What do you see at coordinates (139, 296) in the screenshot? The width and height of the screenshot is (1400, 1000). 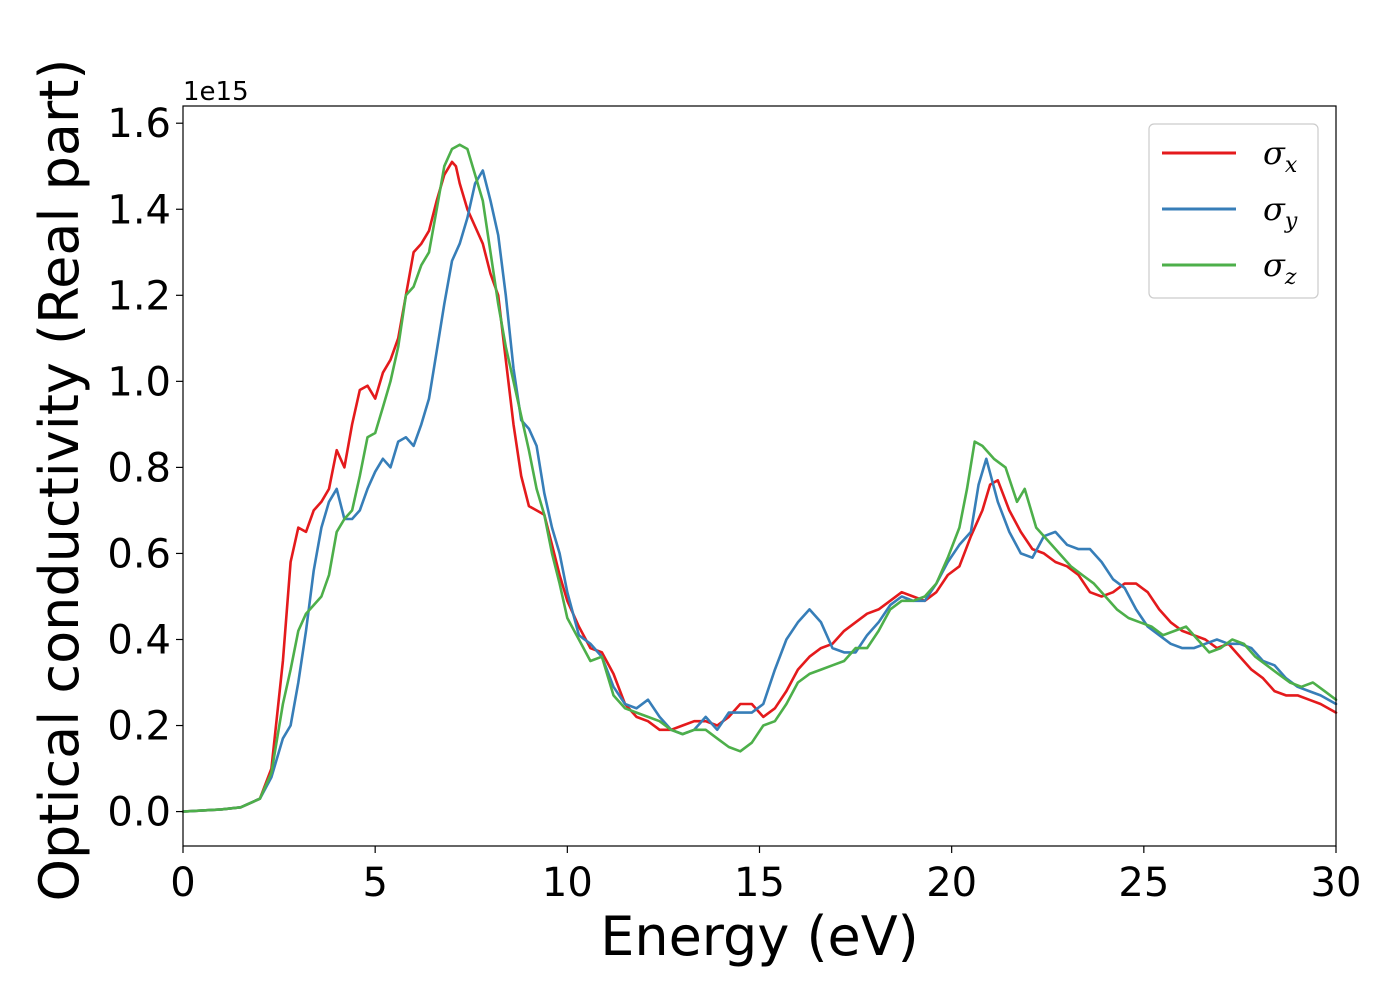 I see `y-tick-label: 1.2` at bounding box center [139, 296].